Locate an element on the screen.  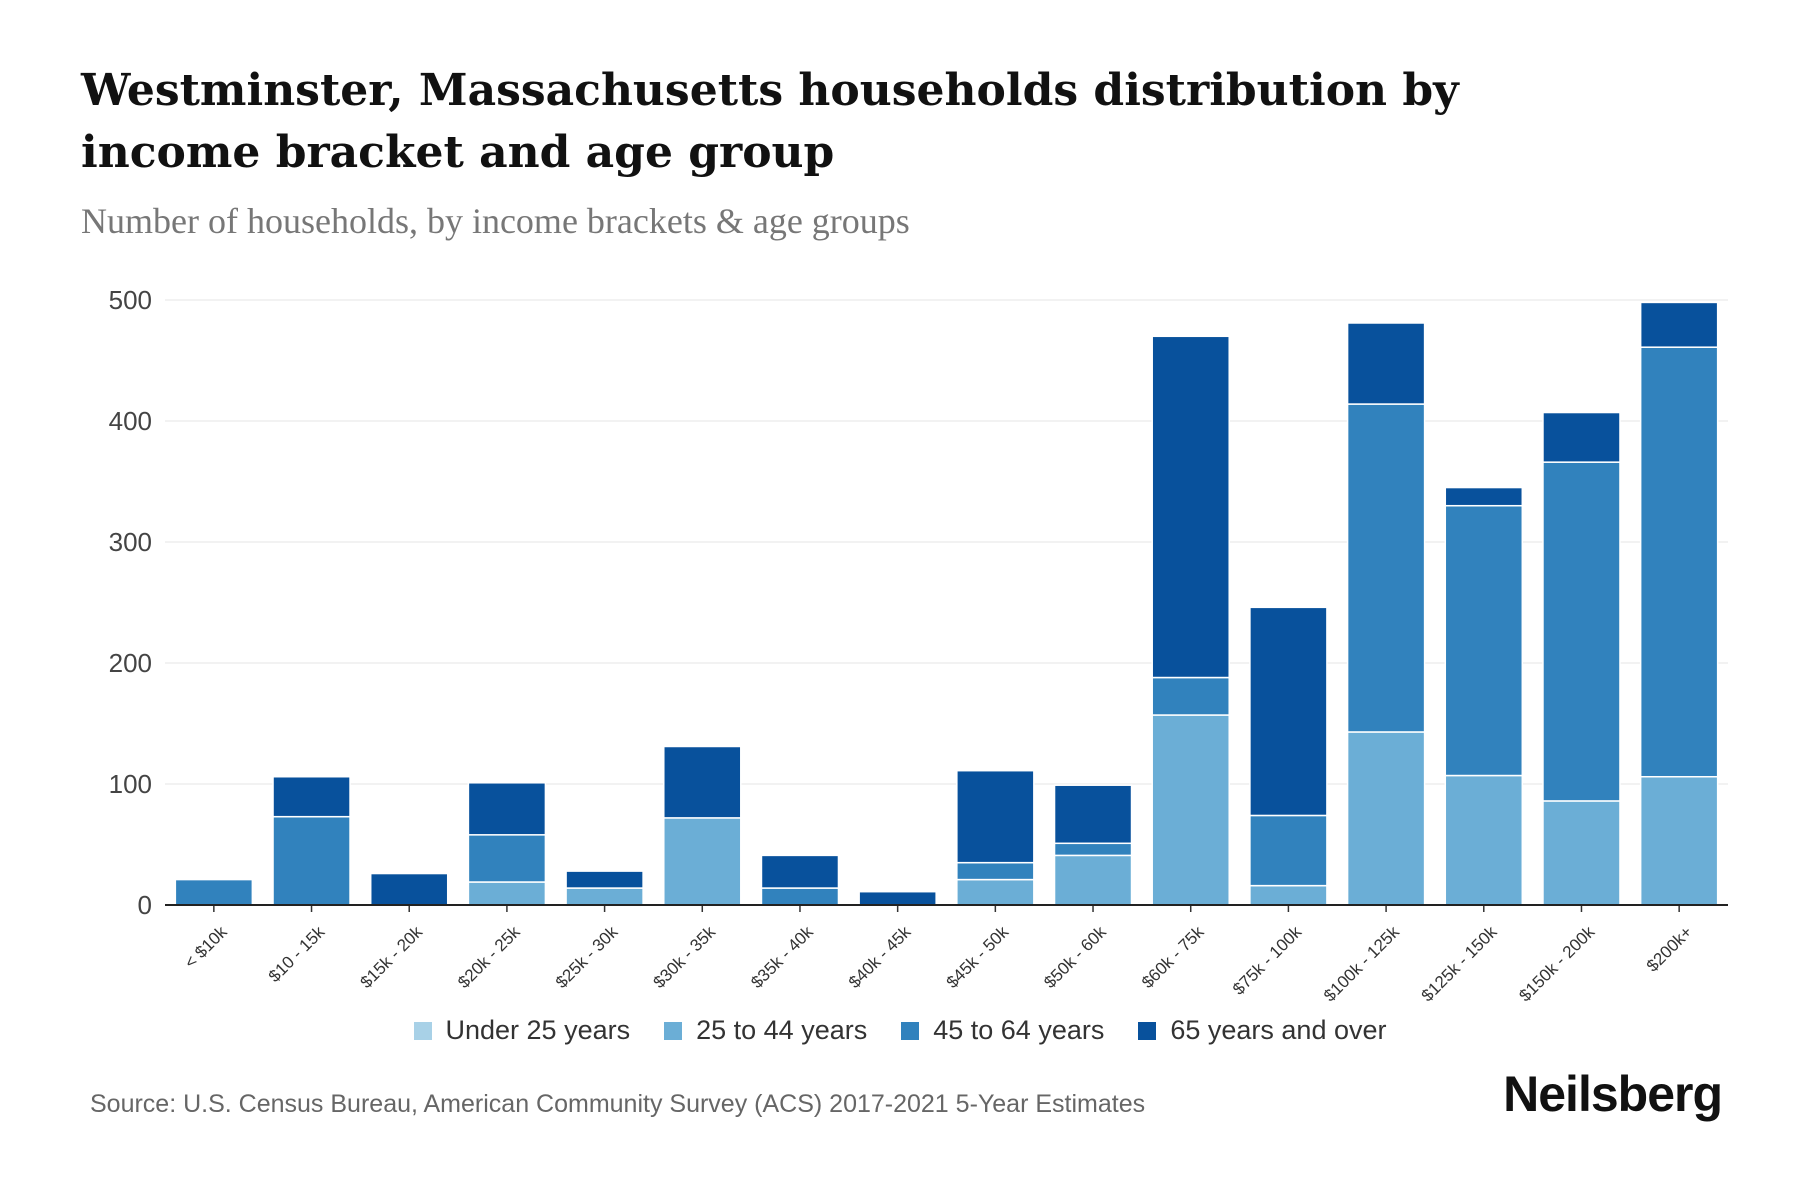
legend-item: 45 to 64 years is located at coordinates (1002, 1030).